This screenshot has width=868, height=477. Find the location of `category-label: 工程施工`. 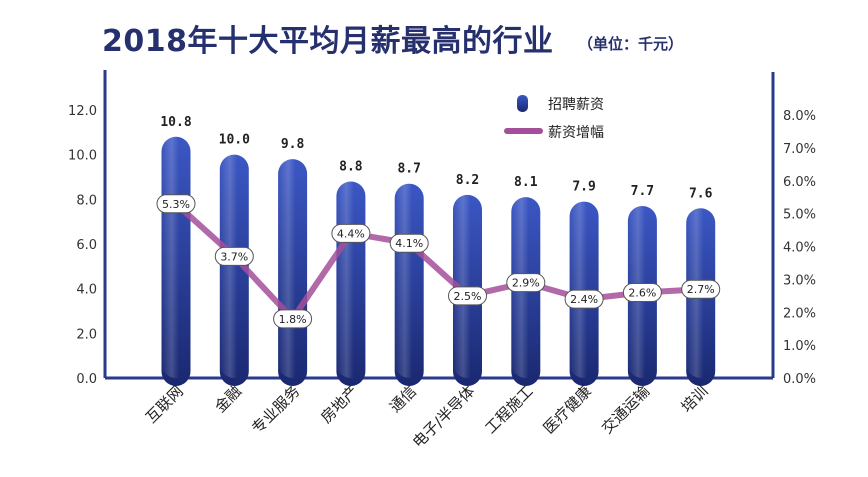

category-label: 工程施工 is located at coordinates (508, 409).